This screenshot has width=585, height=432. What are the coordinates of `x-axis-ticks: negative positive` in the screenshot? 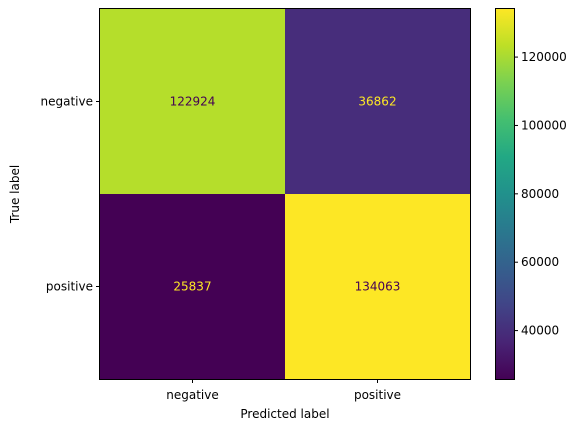 It's located at (283, 390).